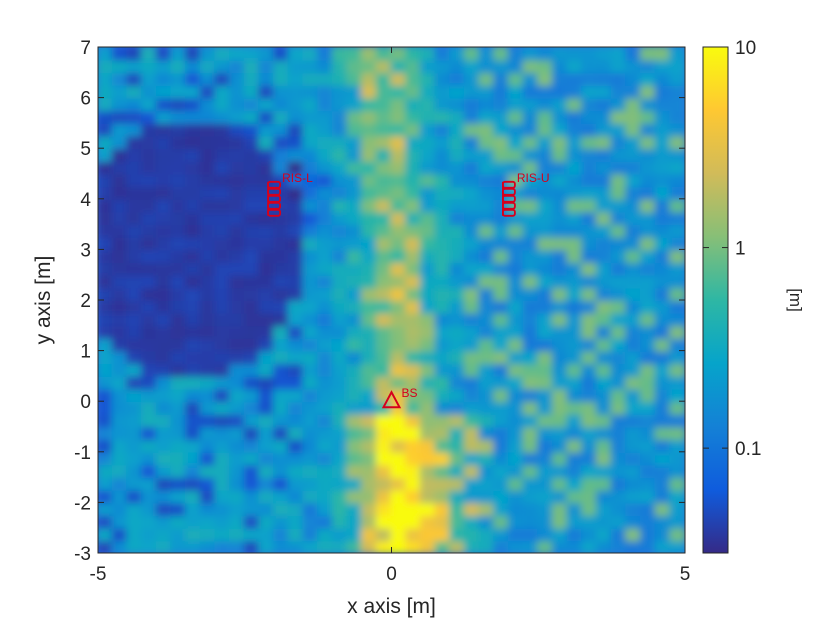 The height and width of the screenshot is (623, 830). I want to click on y-tick-label: 2, so click(85, 301).